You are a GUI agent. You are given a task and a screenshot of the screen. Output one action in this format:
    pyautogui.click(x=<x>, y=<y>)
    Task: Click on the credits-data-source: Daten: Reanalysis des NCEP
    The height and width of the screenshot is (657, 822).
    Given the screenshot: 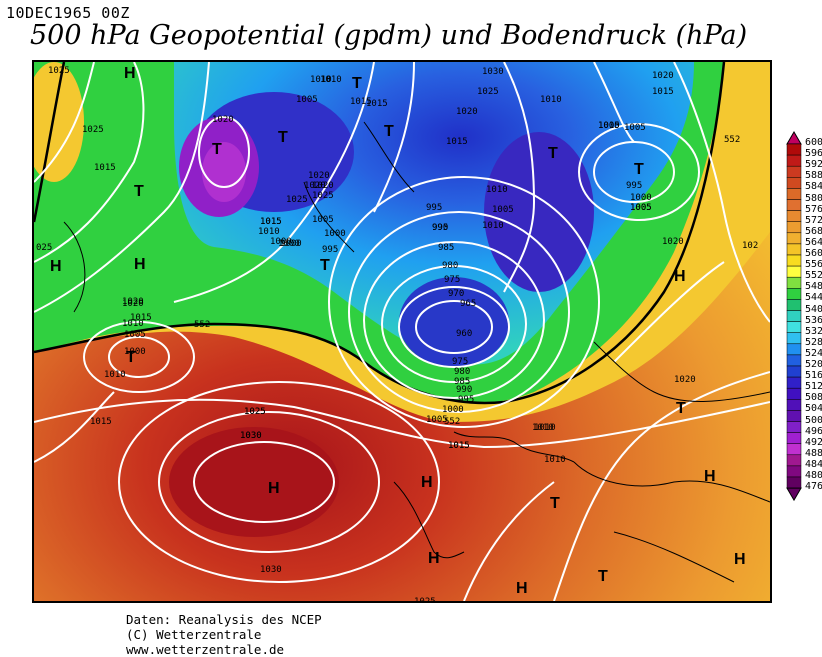 What is the action you would take?
    pyautogui.click(x=224, y=619)
    